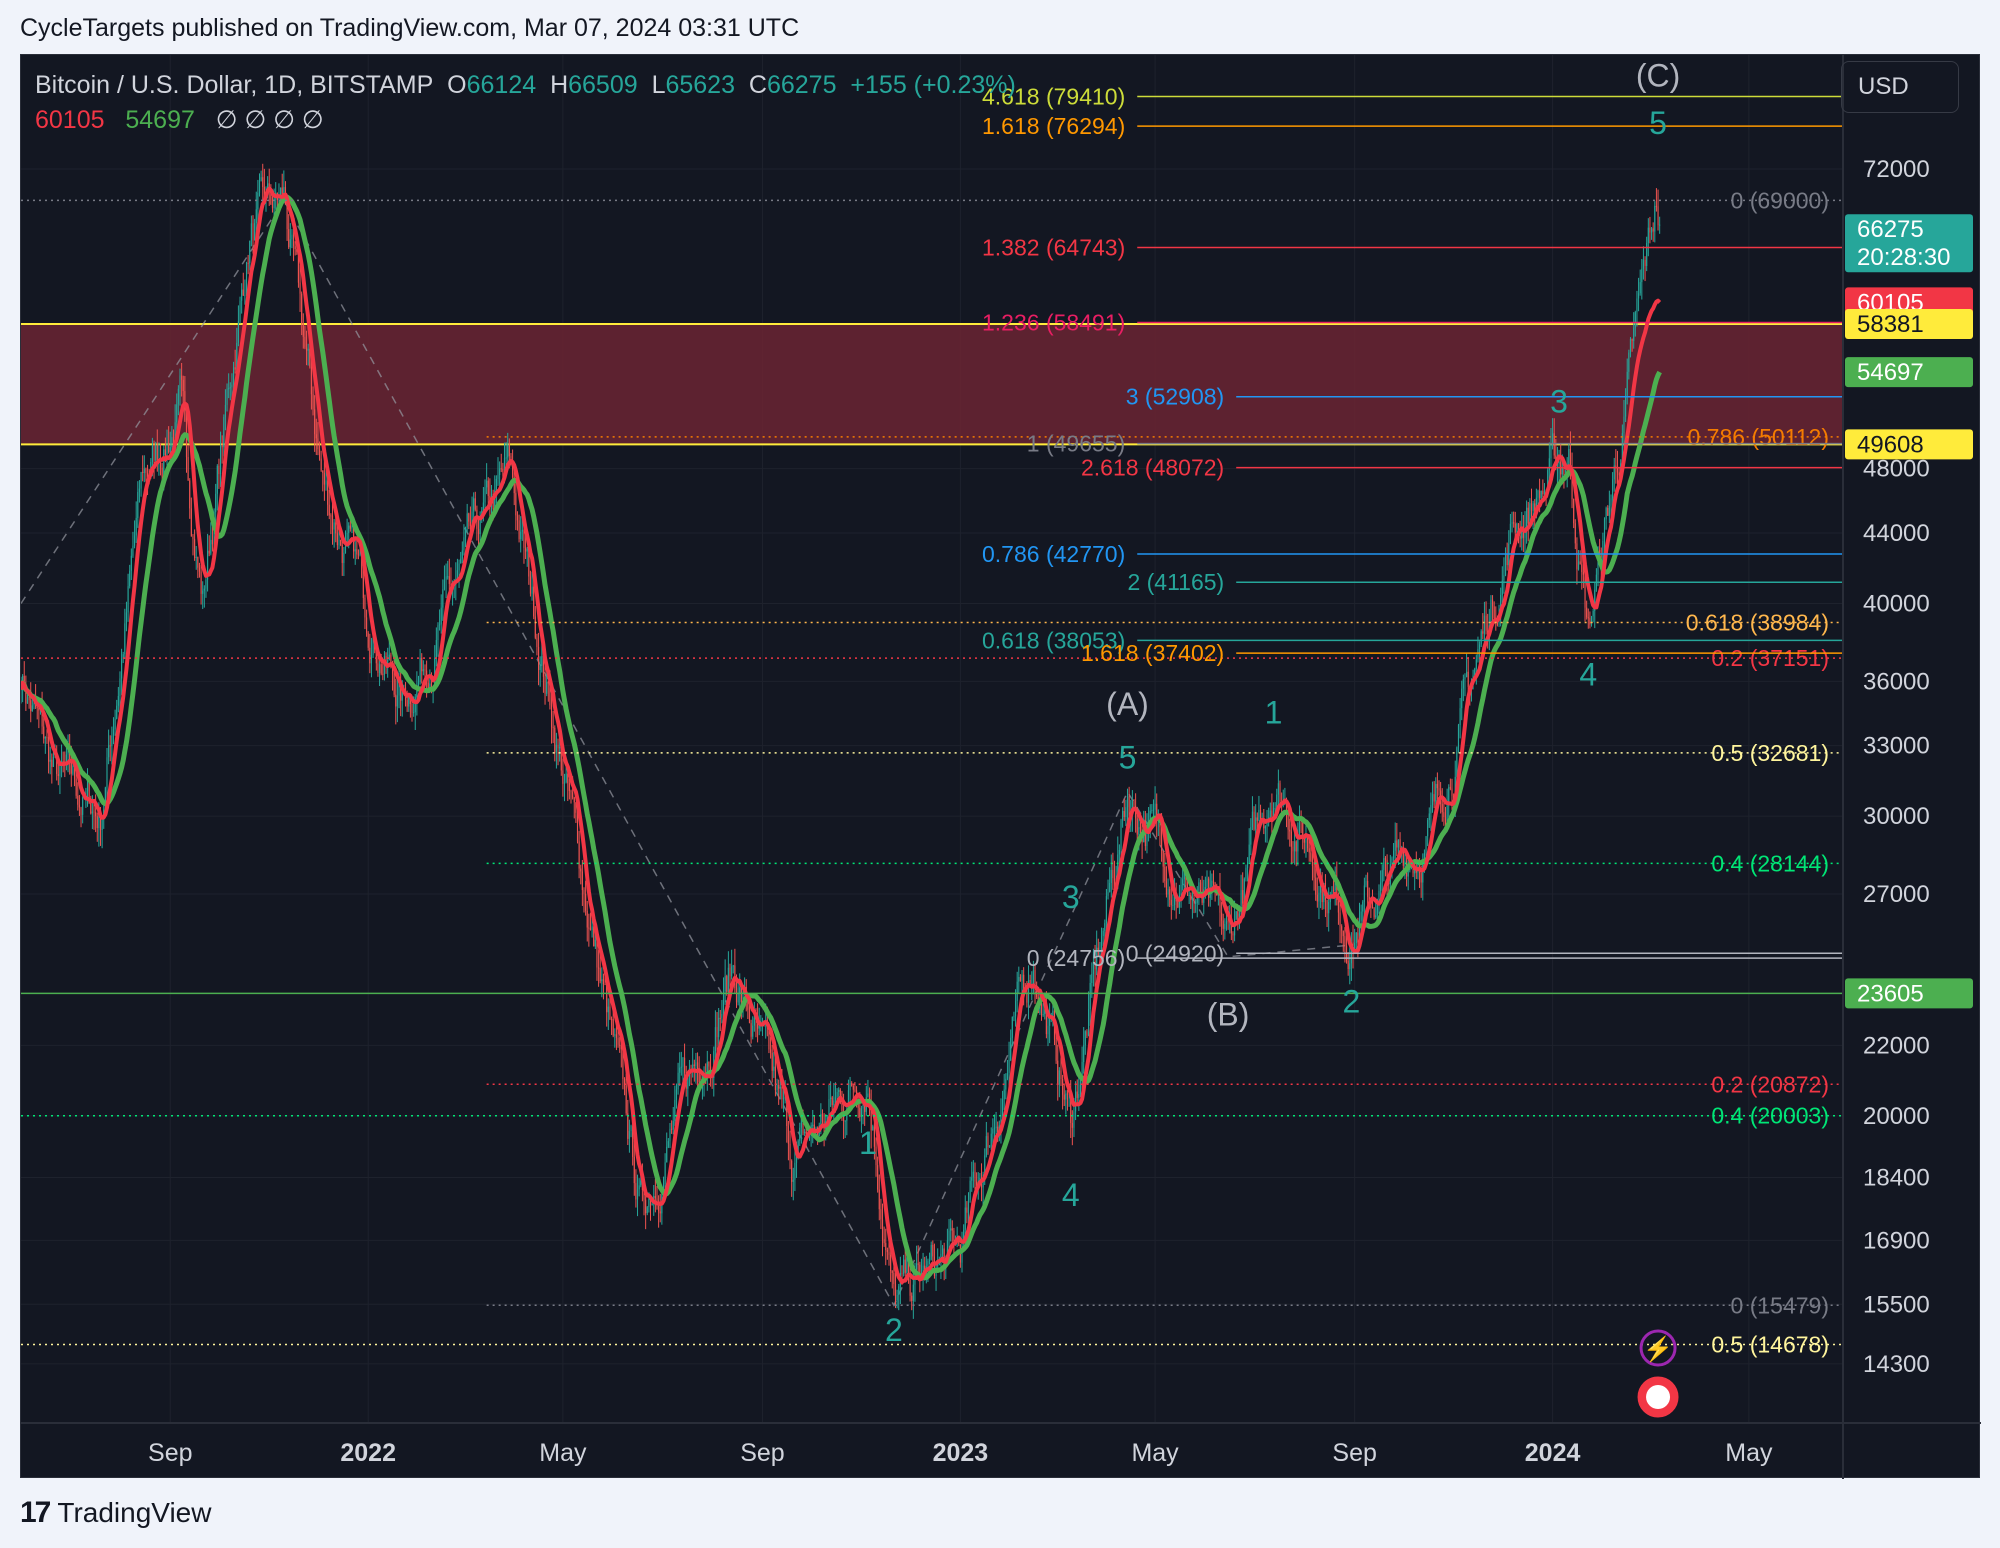 This screenshot has height=1548, width=2000. What do you see at coordinates (1900, 87) in the screenshot?
I see `currency-button: USD` at bounding box center [1900, 87].